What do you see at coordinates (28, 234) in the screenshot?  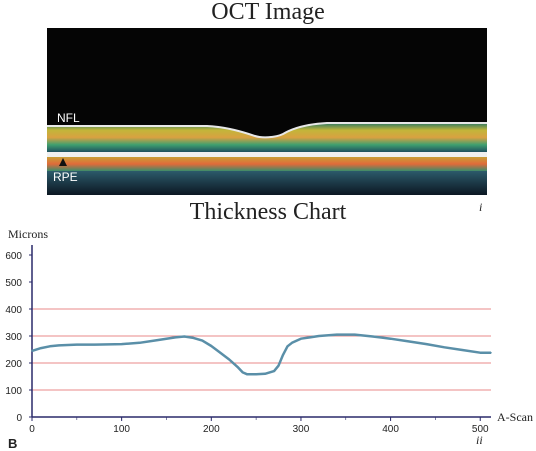 I see `y-axis-label: Microns` at bounding box center [28, 234].